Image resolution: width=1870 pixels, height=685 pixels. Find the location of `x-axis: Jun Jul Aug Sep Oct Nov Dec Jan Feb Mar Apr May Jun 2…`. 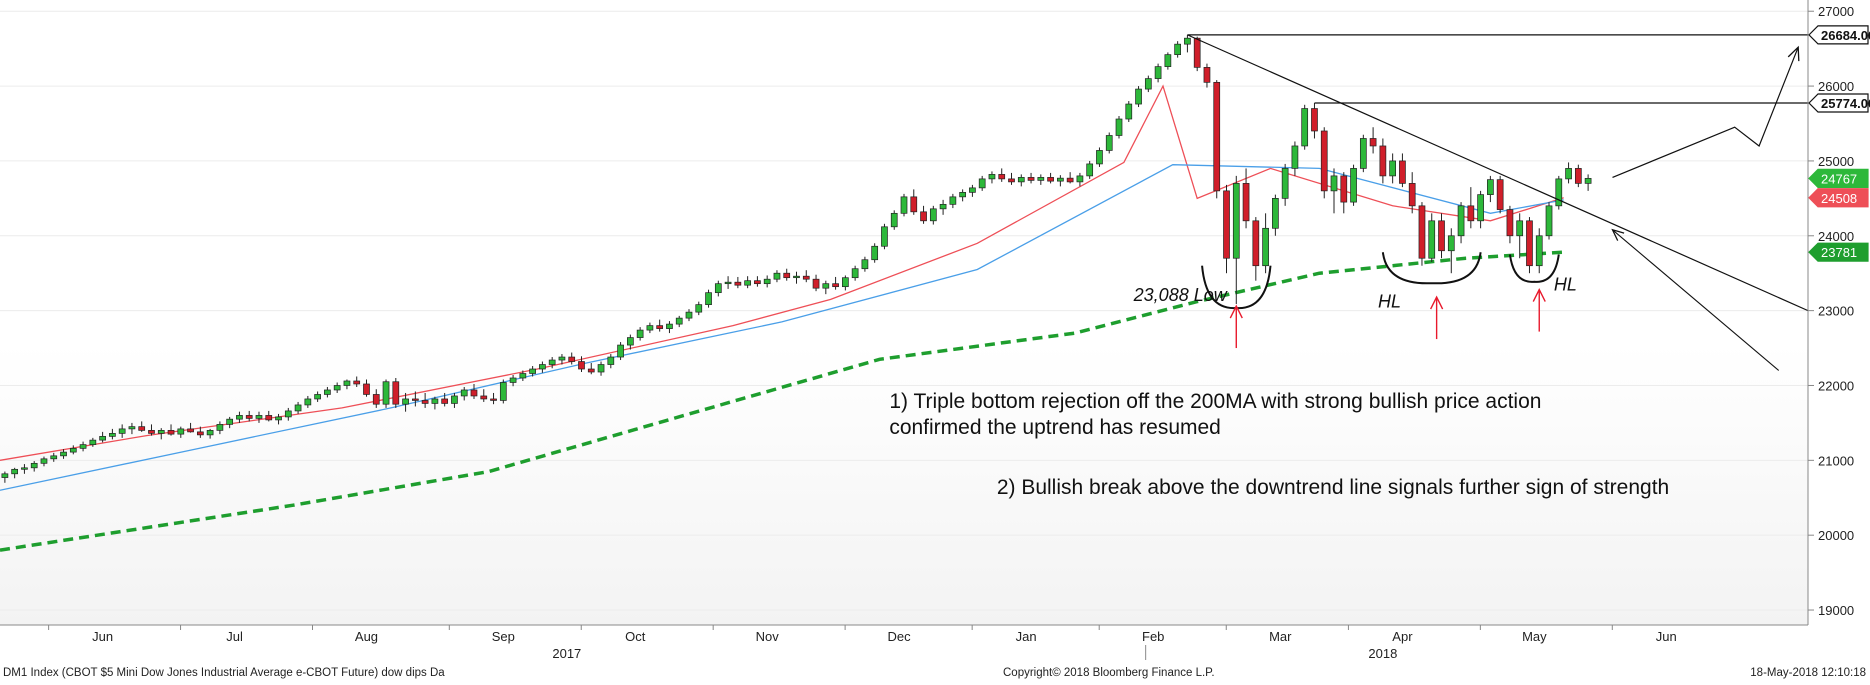

x-axis: Jun Jul Aug Sep Oct Nov Dec Jan Feb Mar Apr May Jun 2… is located at coordinates (904, 642).